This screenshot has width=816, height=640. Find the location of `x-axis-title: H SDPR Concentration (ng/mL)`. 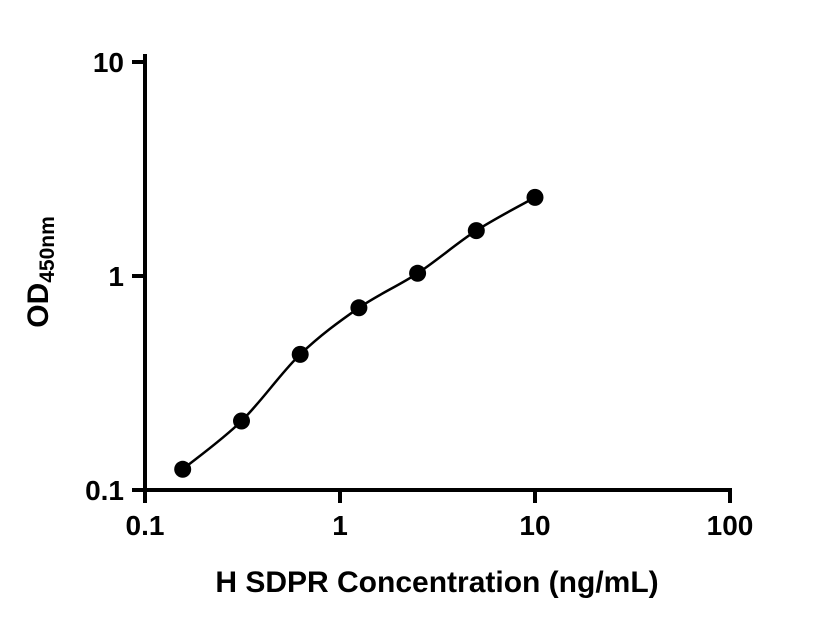

x-axis-title: H SDPR Concentration (ng/mL) is located at coordinates (436, 582).